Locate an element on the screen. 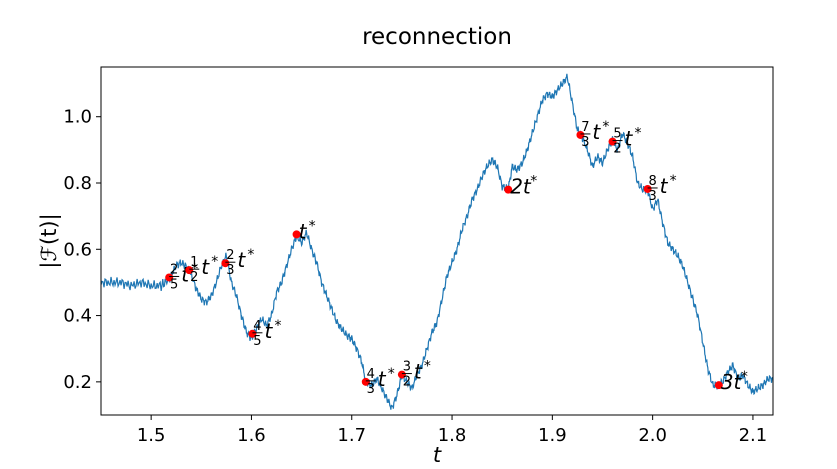  y-axis-label: |ℱ(t)| is located at coordinates (49, 240).